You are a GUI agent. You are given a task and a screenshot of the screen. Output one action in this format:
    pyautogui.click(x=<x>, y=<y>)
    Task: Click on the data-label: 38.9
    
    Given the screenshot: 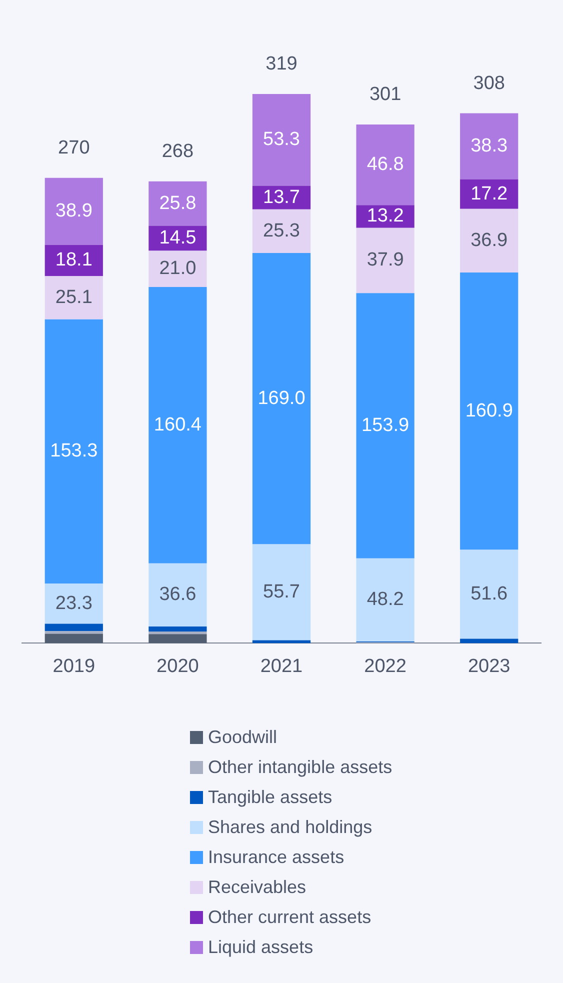 What is the action you would take?
    pyautogui.click(x=73, y=211)
    